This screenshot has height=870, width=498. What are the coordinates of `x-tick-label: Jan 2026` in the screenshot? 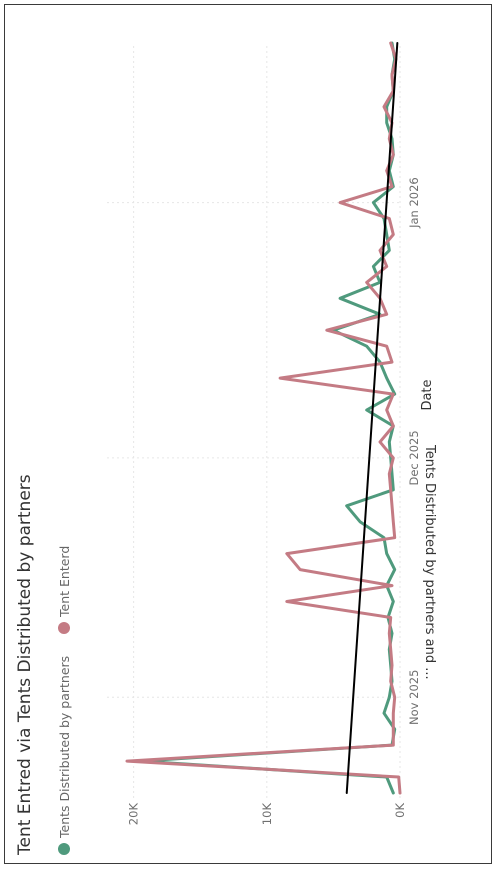 It's located at (414, 203).